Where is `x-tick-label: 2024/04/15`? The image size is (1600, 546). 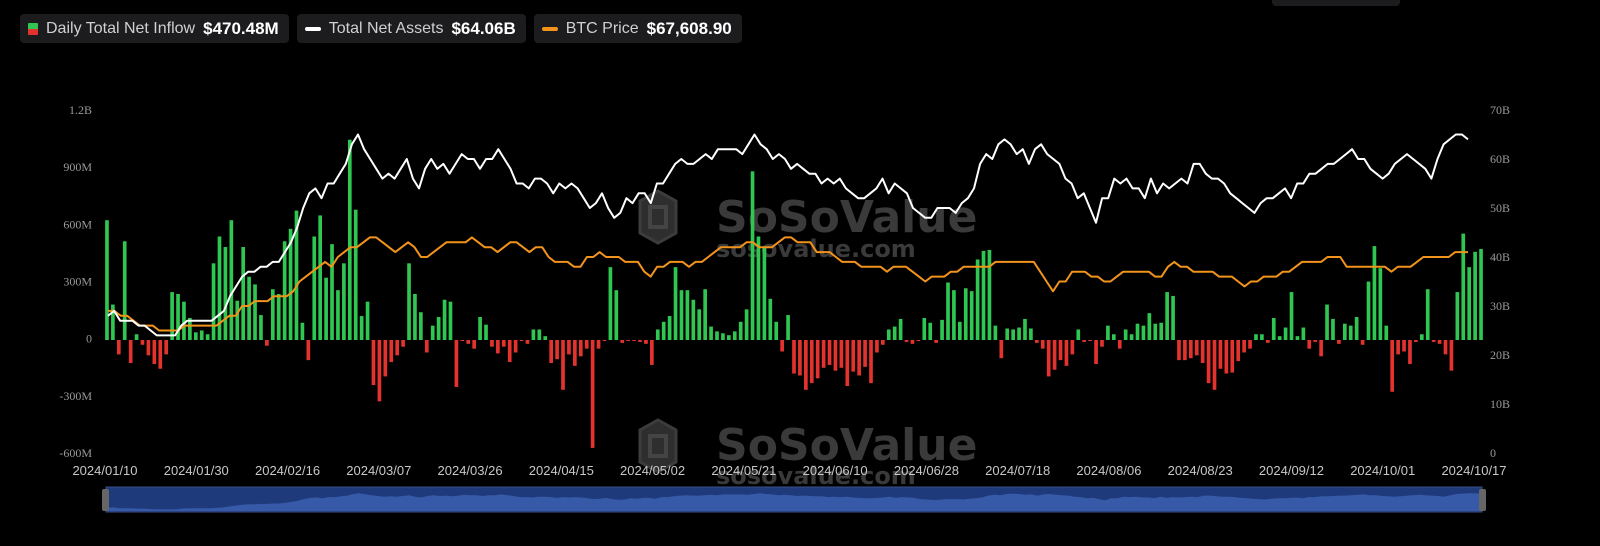 x-tick-label: 2024/04/15 is located at coordinates (561, 470).